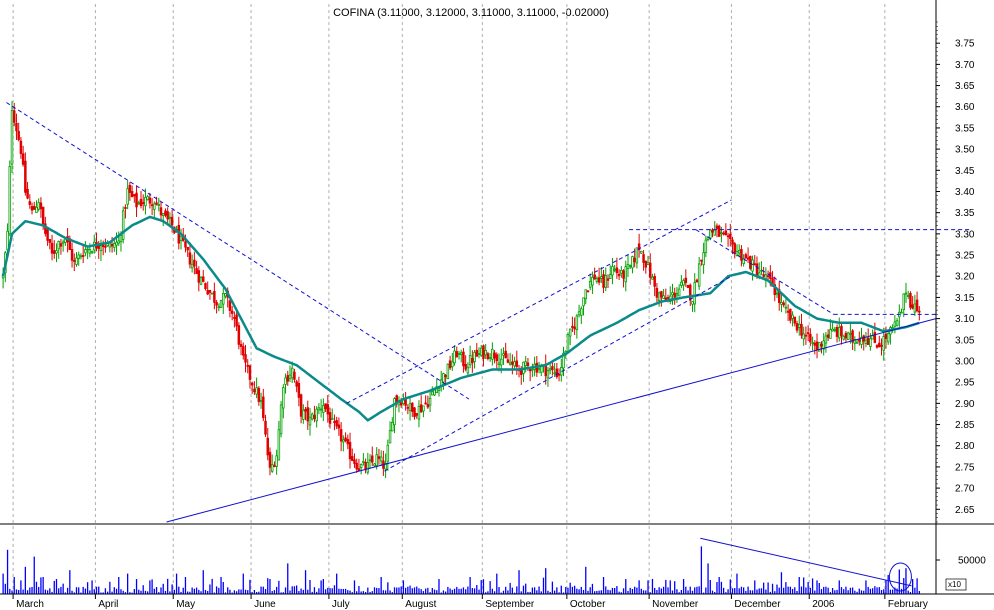 This screenshot has height=610, width=994. What do you see at coordinates (965, 383) in the screenshot?
I see `y-tick-label: 2.95` at bounding box center [965, 383].